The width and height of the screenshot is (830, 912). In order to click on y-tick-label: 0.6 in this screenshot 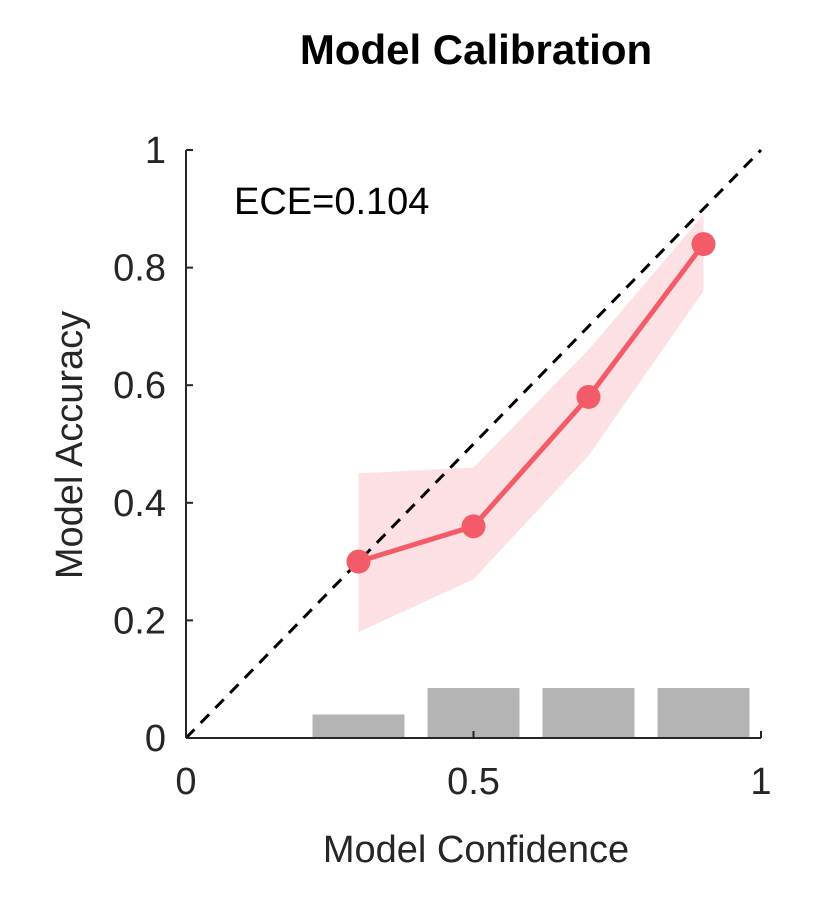, I will do `click(139, 386)`.